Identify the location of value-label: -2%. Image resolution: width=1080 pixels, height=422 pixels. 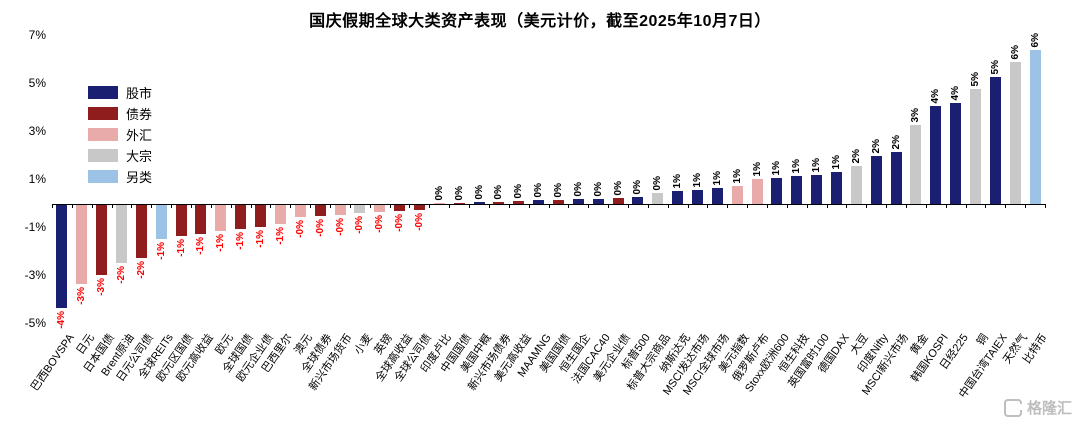
(141, 270).